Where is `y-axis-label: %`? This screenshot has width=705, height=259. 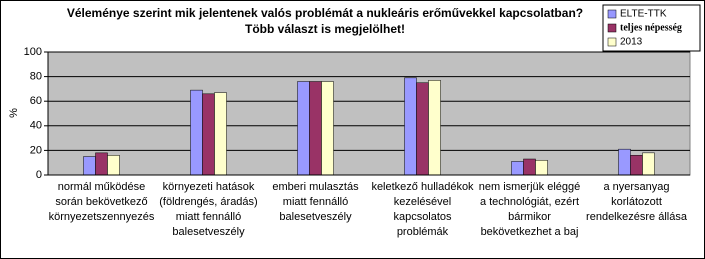 y-axis-label: % is located at coordinates (14, 113).